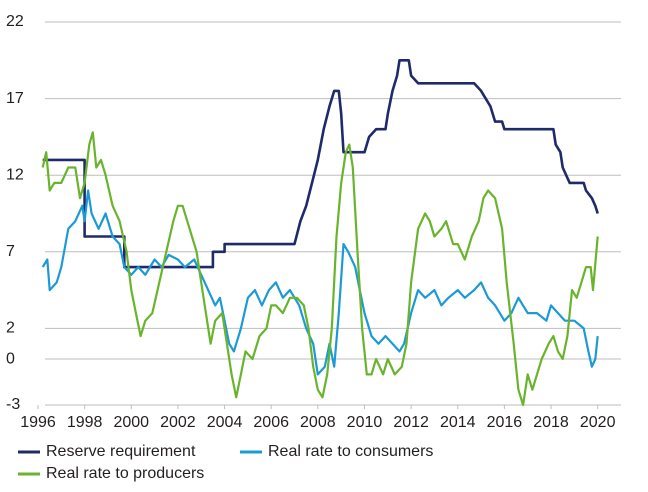 The width and height of the screenshot is (648, 492). Describe the element at coordinates (121, 451) in the screenshot. I see `legend-label: Reserve requirement` at that location.